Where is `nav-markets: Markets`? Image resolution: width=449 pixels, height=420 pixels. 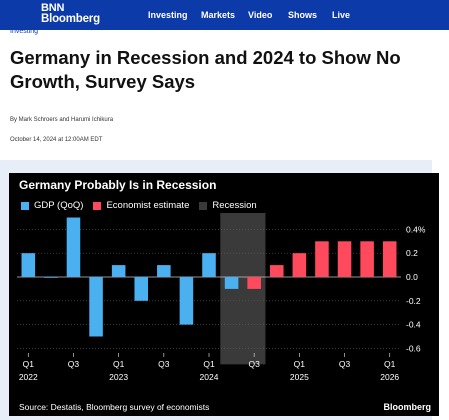
nav-markets: Markets is located at coordinates (218, 15).